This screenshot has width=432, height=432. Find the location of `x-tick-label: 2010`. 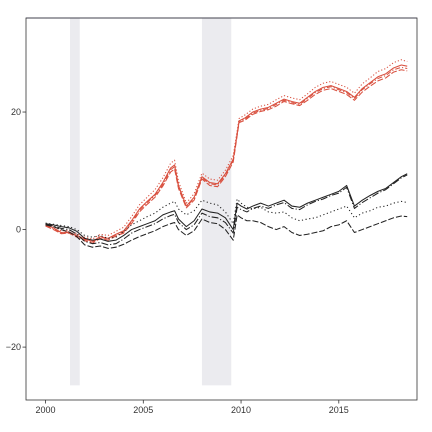

x-tick-label: 2010 is located at coordinates (241, 410).